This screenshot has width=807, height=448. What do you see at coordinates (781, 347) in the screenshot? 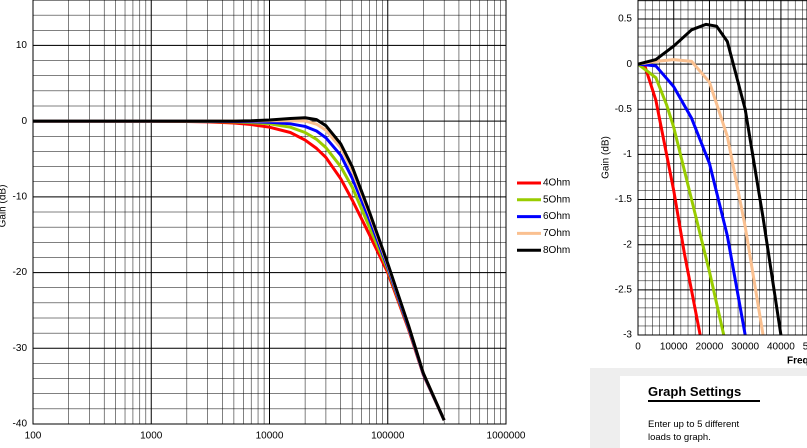
I see `x-tick-label: 40000` at bounding box center [781, 347].